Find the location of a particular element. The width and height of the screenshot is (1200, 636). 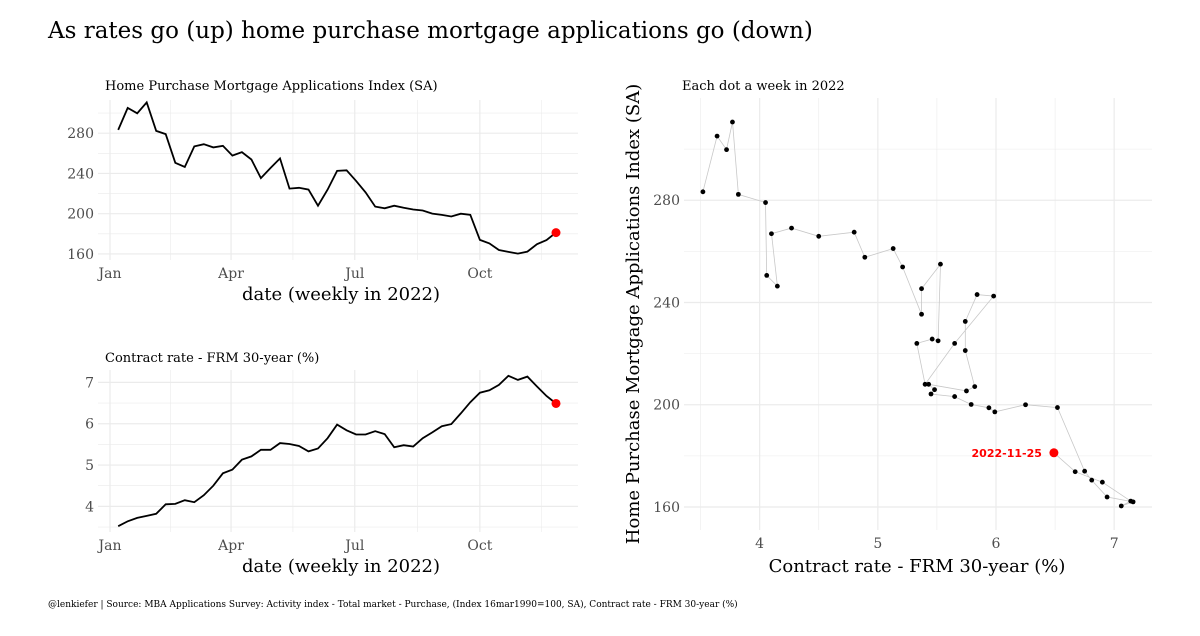

y-tick-label: 4 is located at coordinates (89, 507).